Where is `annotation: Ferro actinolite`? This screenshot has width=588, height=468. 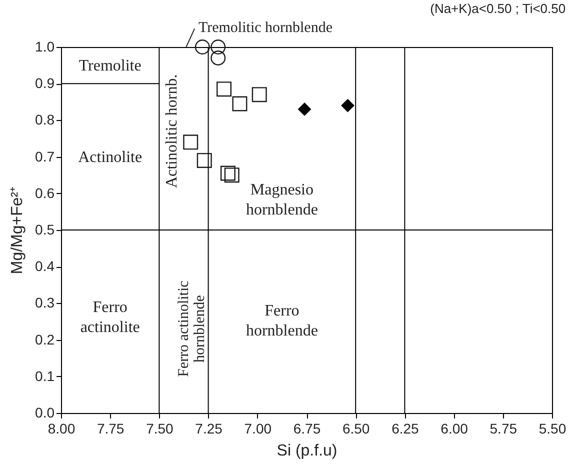 annotation: Ferro actinolite is located at coordinates (110, 317).